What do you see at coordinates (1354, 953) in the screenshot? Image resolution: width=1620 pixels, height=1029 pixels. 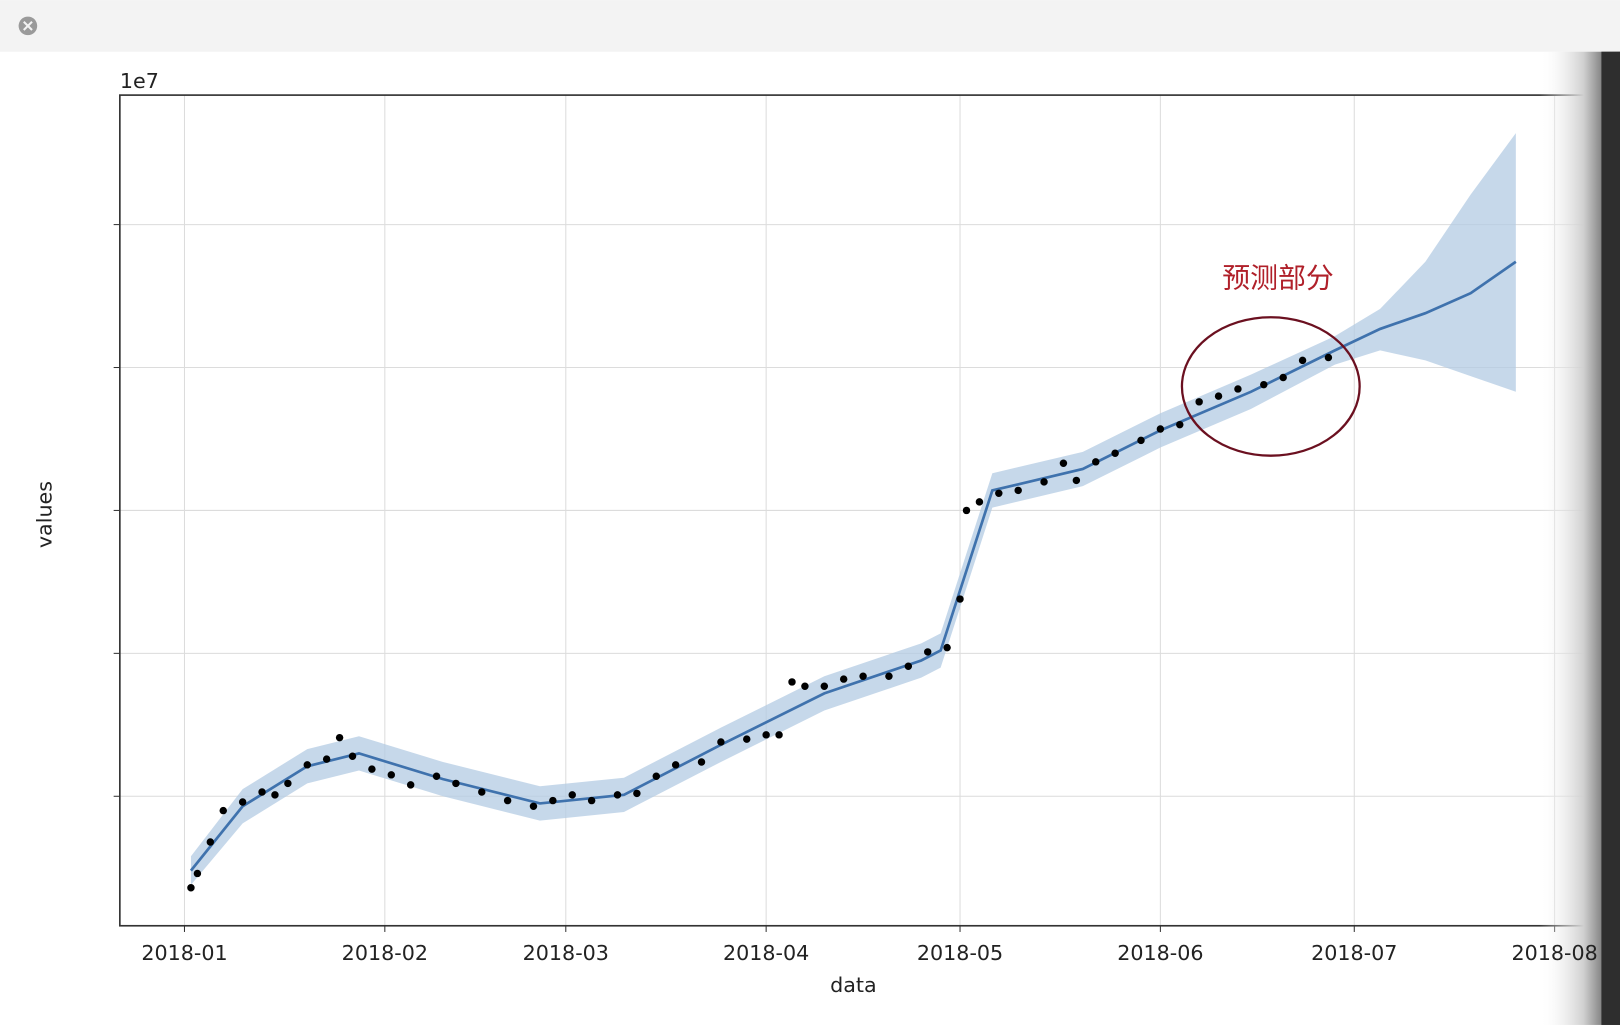 I see `x-tick-label: 2018-07` at bounding box center [1354, 953].